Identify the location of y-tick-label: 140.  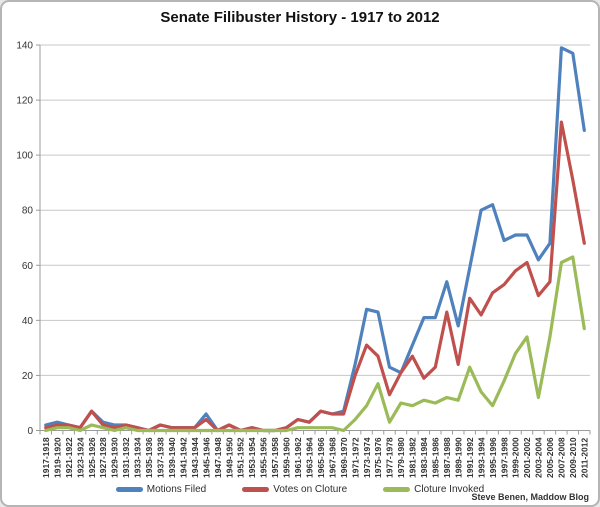
(24, 46).